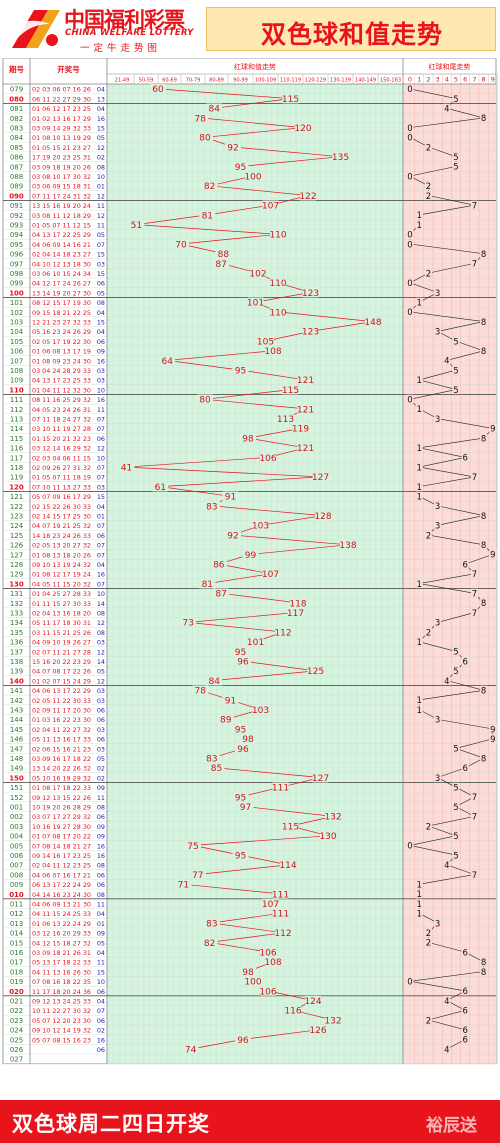 Image resolution: width=500 pixels, height=1143 pixels. I want to click on sum-range-label: 90-99, so click(240, 81).